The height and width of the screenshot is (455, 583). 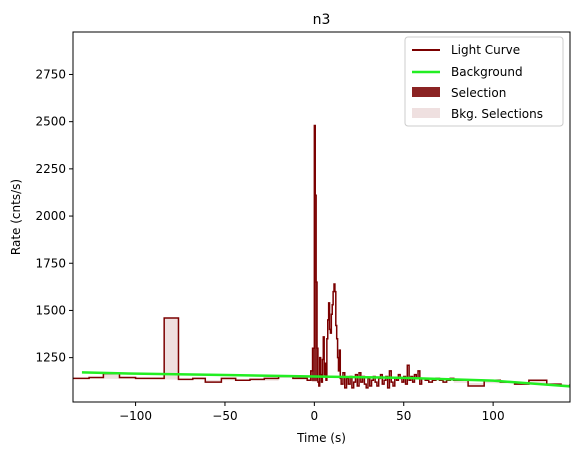 What do you see at coordinates (50, 169) in the screenshot?
I see `y-tick-label: 2250` at bounding box center [50, 169].